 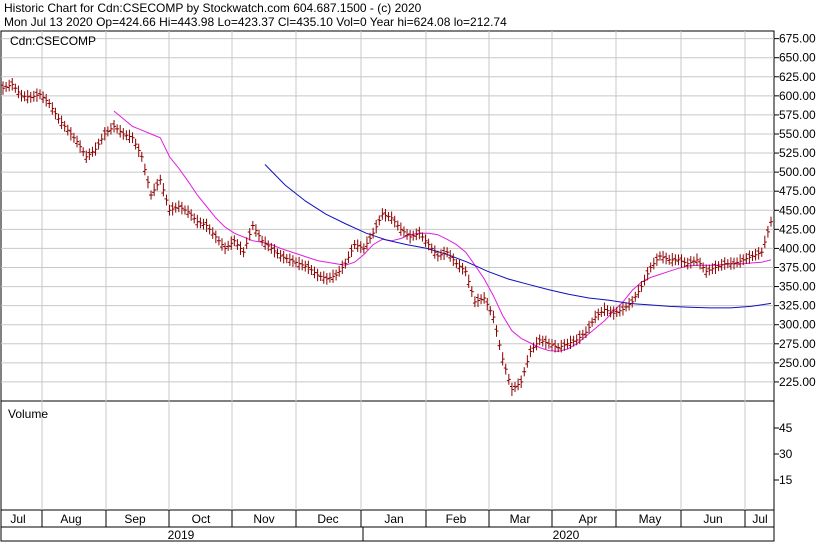 What do you see at coordinates (797, 287) in the screenshot?
I see `price-tick-label: 350.00` at bounding box center [797, 287].